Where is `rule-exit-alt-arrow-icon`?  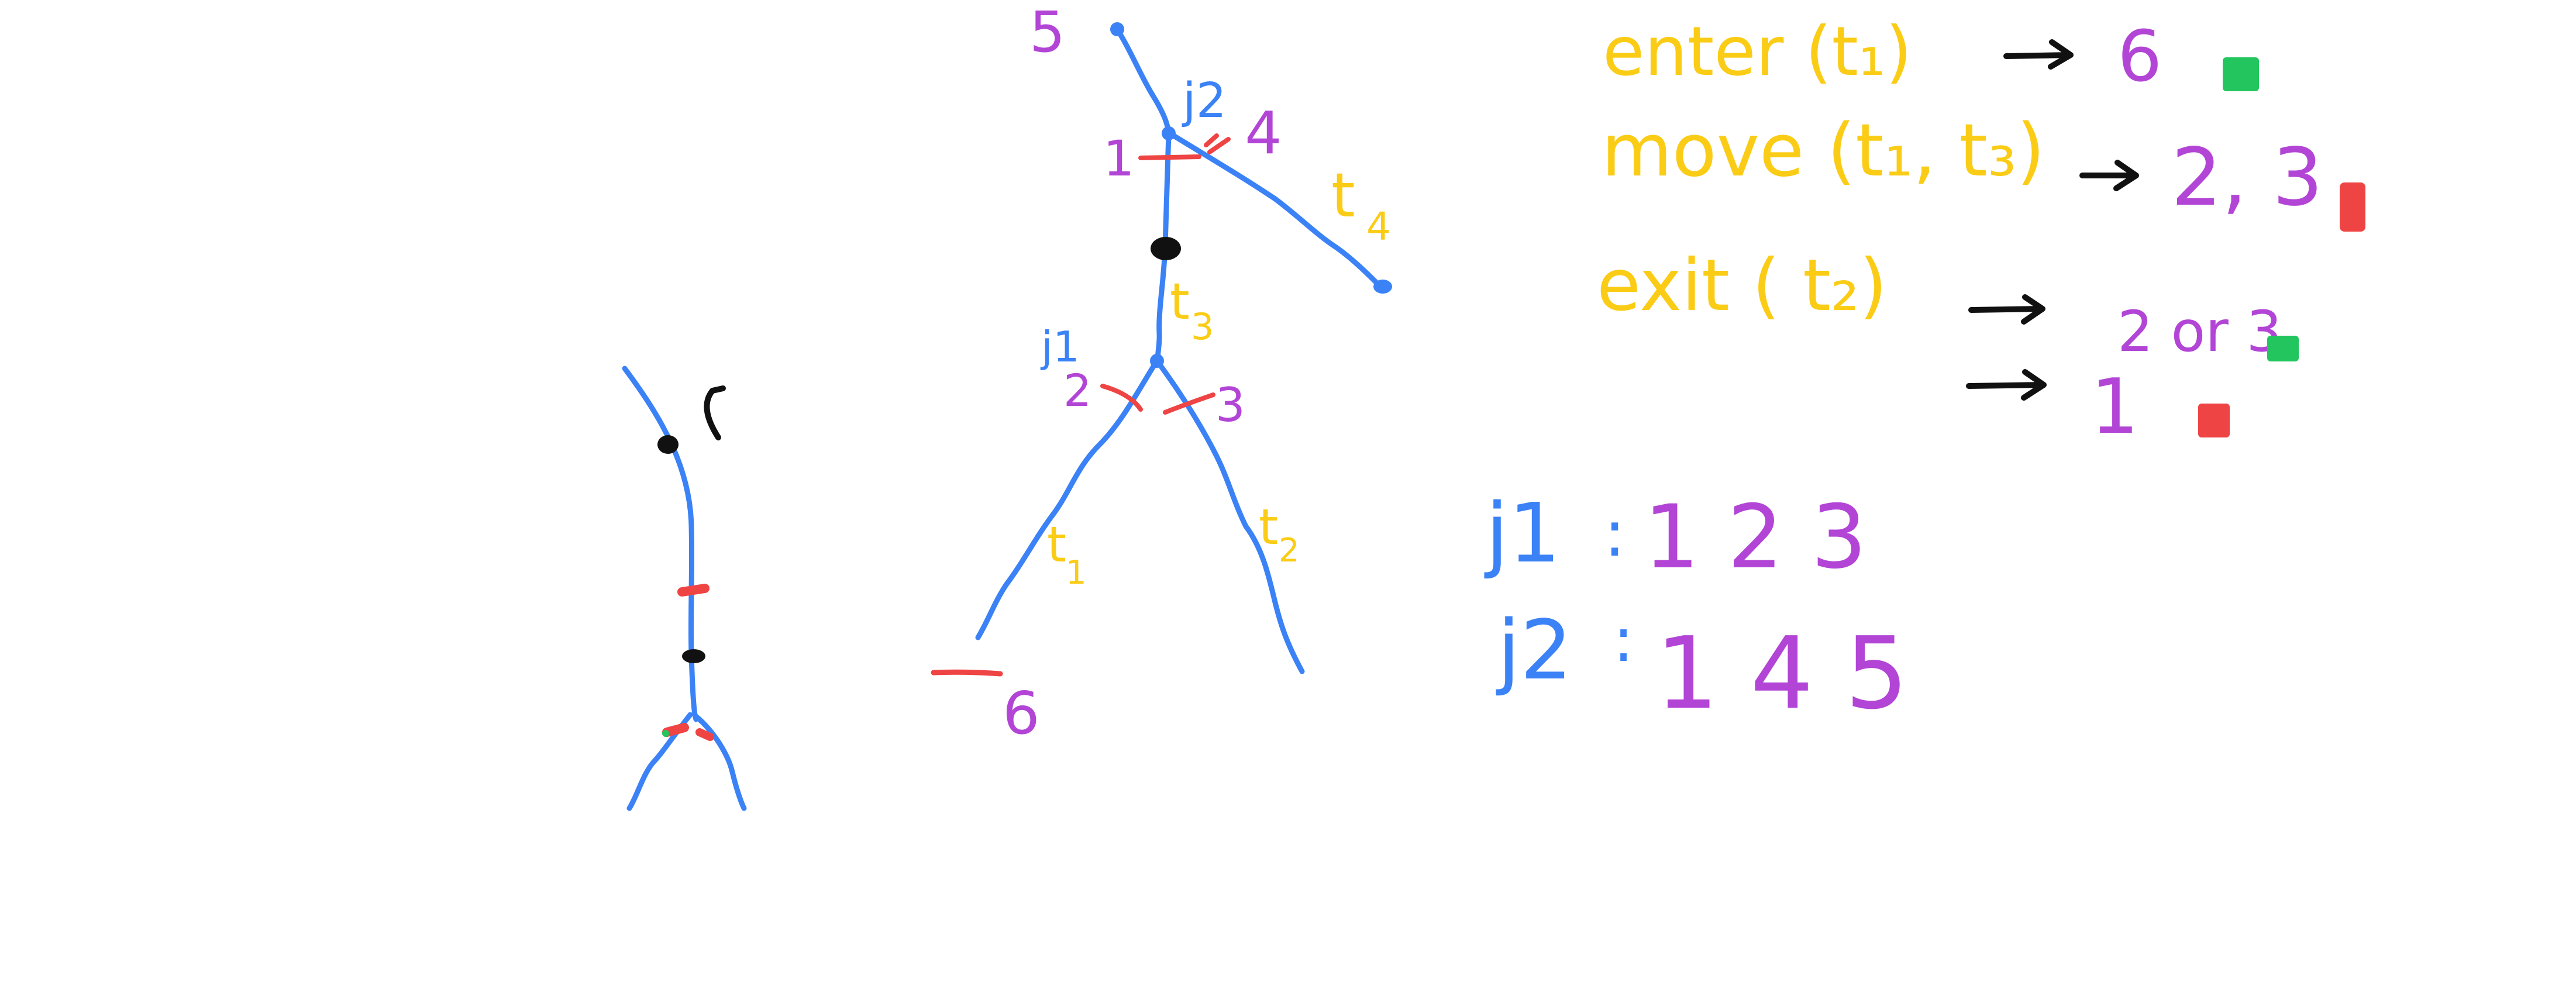 rule-exit-alt-arrow-icon is located at coordinates (2006, 385).